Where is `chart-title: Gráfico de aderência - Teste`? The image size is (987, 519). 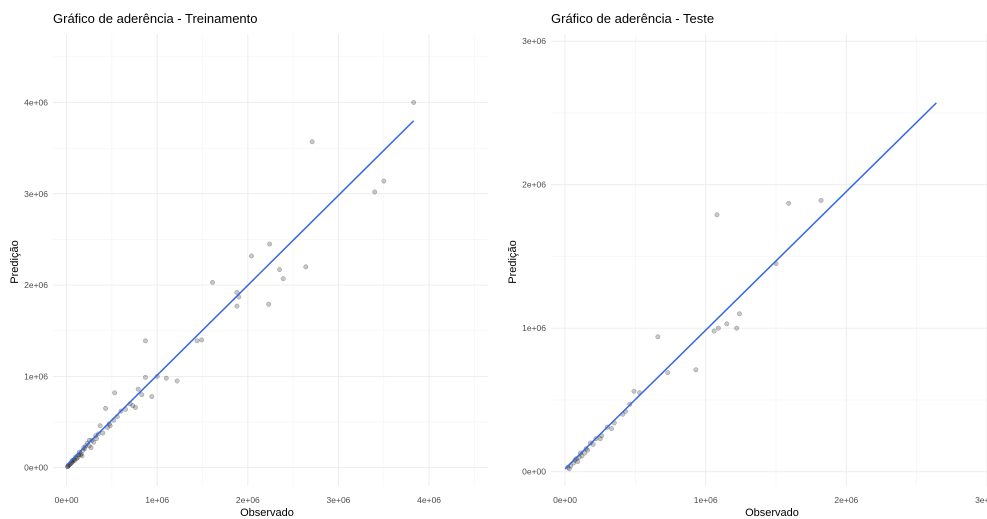
chart-title: Gráfico de aderência - Teste is located at coordinates (632, 18).